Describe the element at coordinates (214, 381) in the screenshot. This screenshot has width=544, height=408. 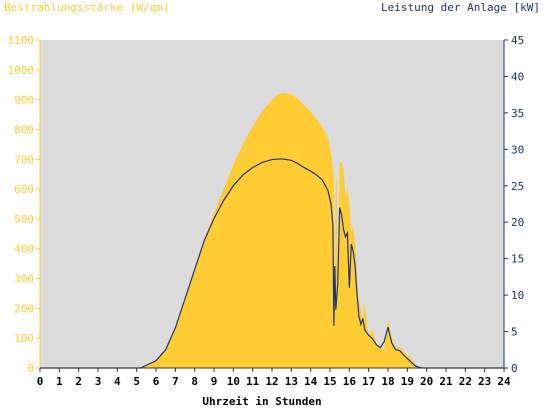
I see `x-tick-label: 9` at that location.